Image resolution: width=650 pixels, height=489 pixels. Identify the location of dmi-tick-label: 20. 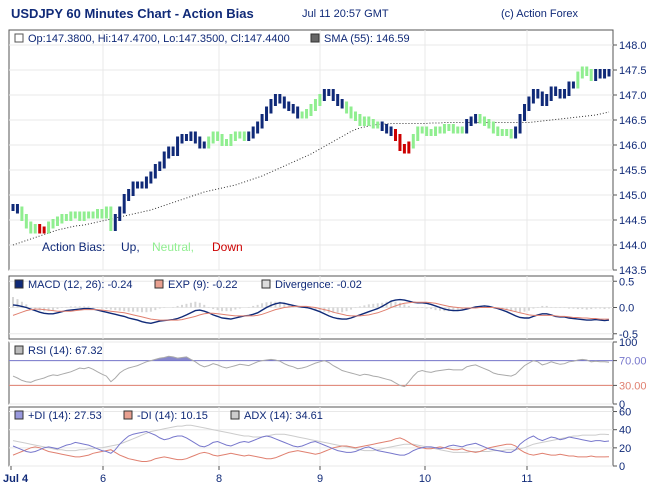
(625, 449).